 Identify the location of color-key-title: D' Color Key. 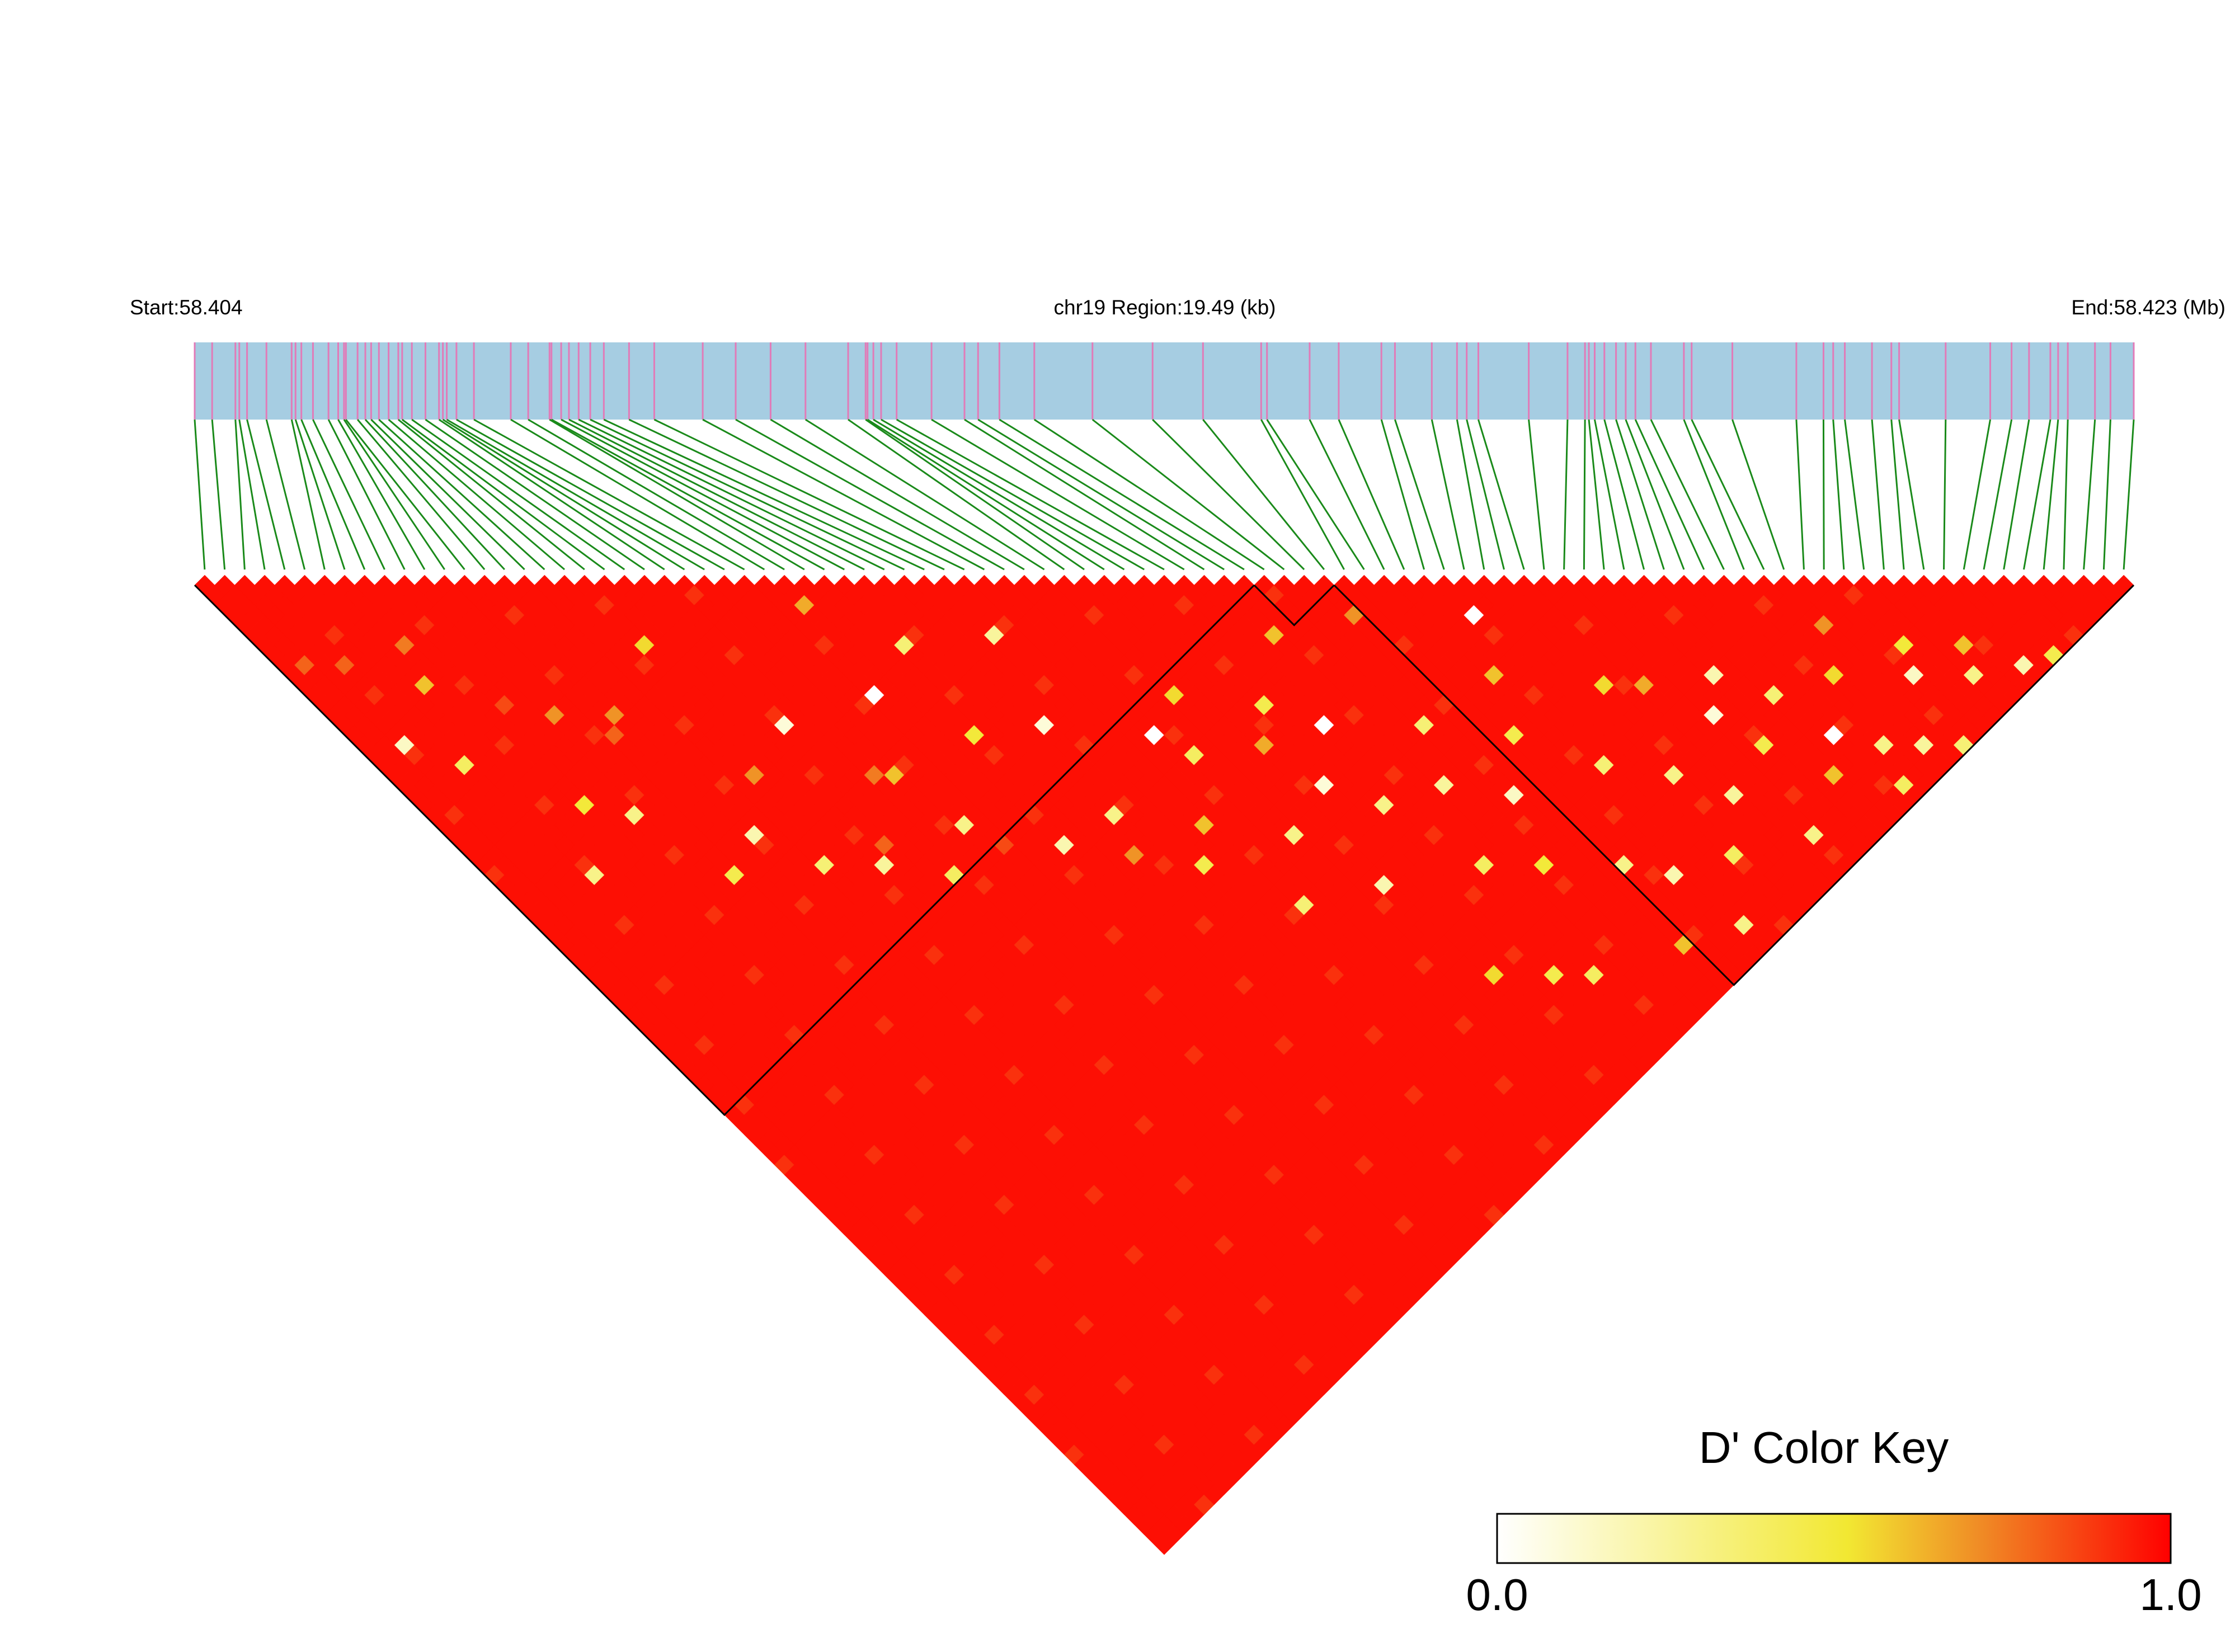
(1824, 1447).